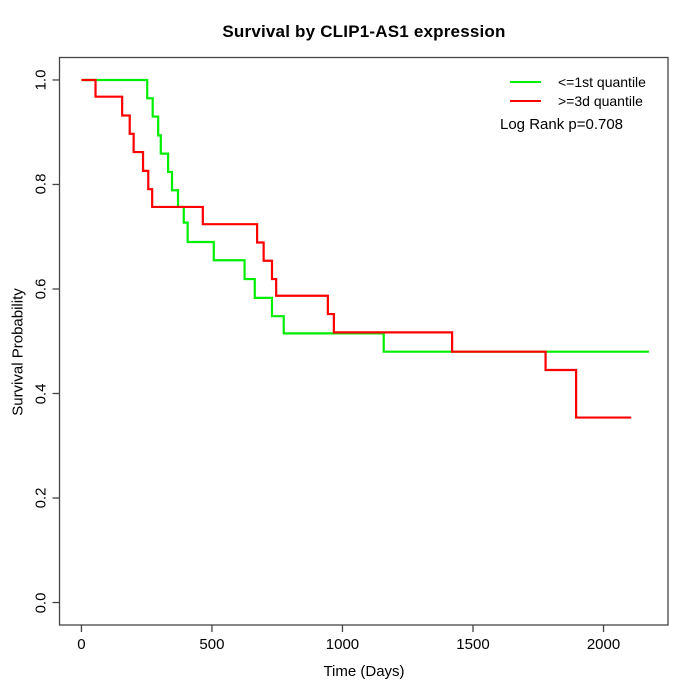  Describe the element at coordinates (81, 644) in the screenshot. I see `x-tick-label: 0` at that location.